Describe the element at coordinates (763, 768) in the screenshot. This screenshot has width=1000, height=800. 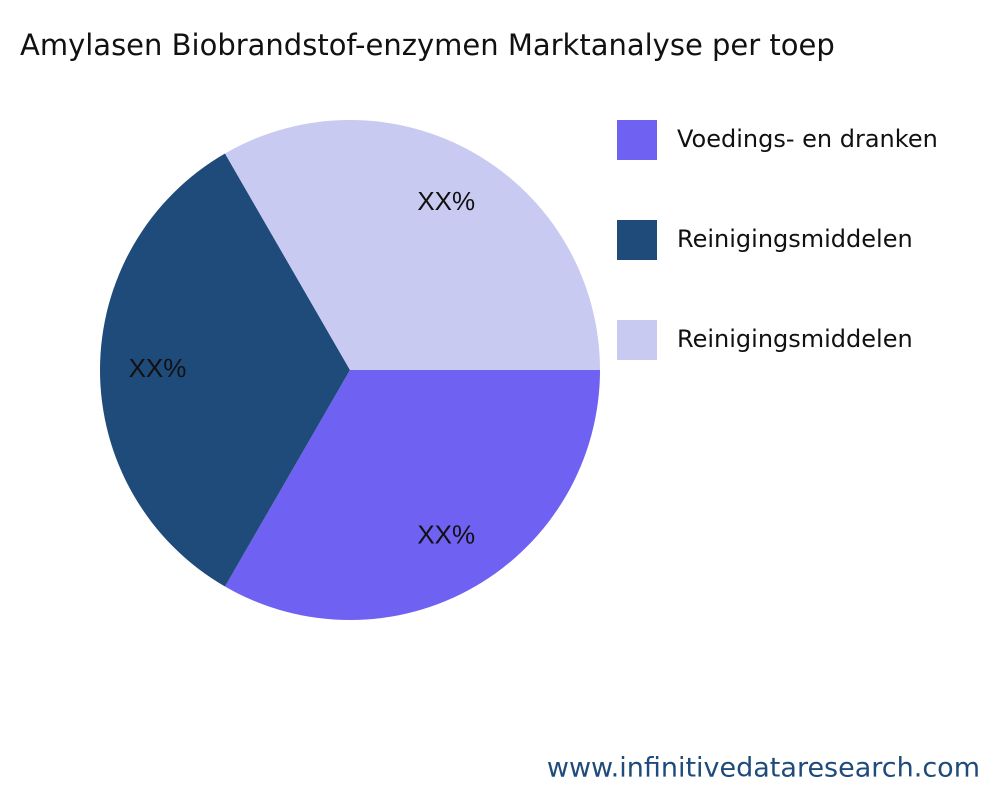
I see `source-url: www.infinitivedataresearch.com` at that location.